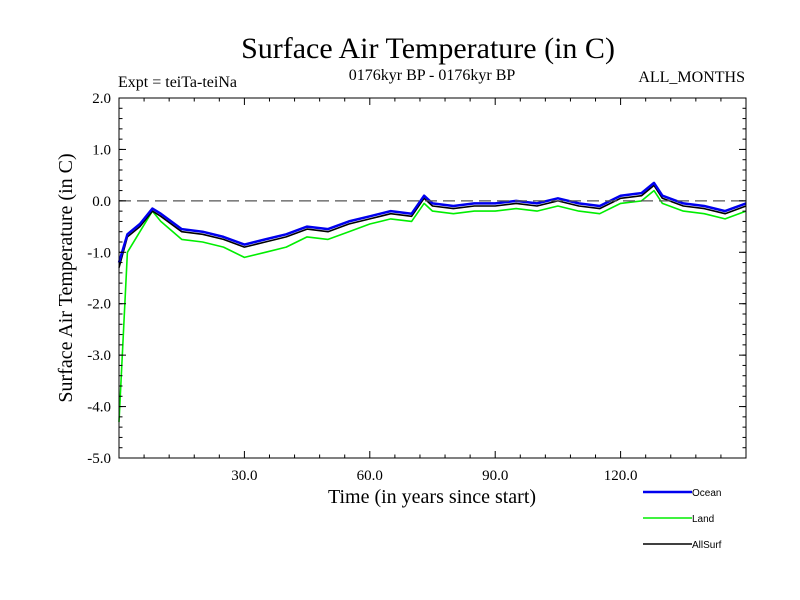  Describe the element at coordinates (177, 82) in the screenshot. I see `experiment-label: Expt = teiTa-teiNa` at that location.